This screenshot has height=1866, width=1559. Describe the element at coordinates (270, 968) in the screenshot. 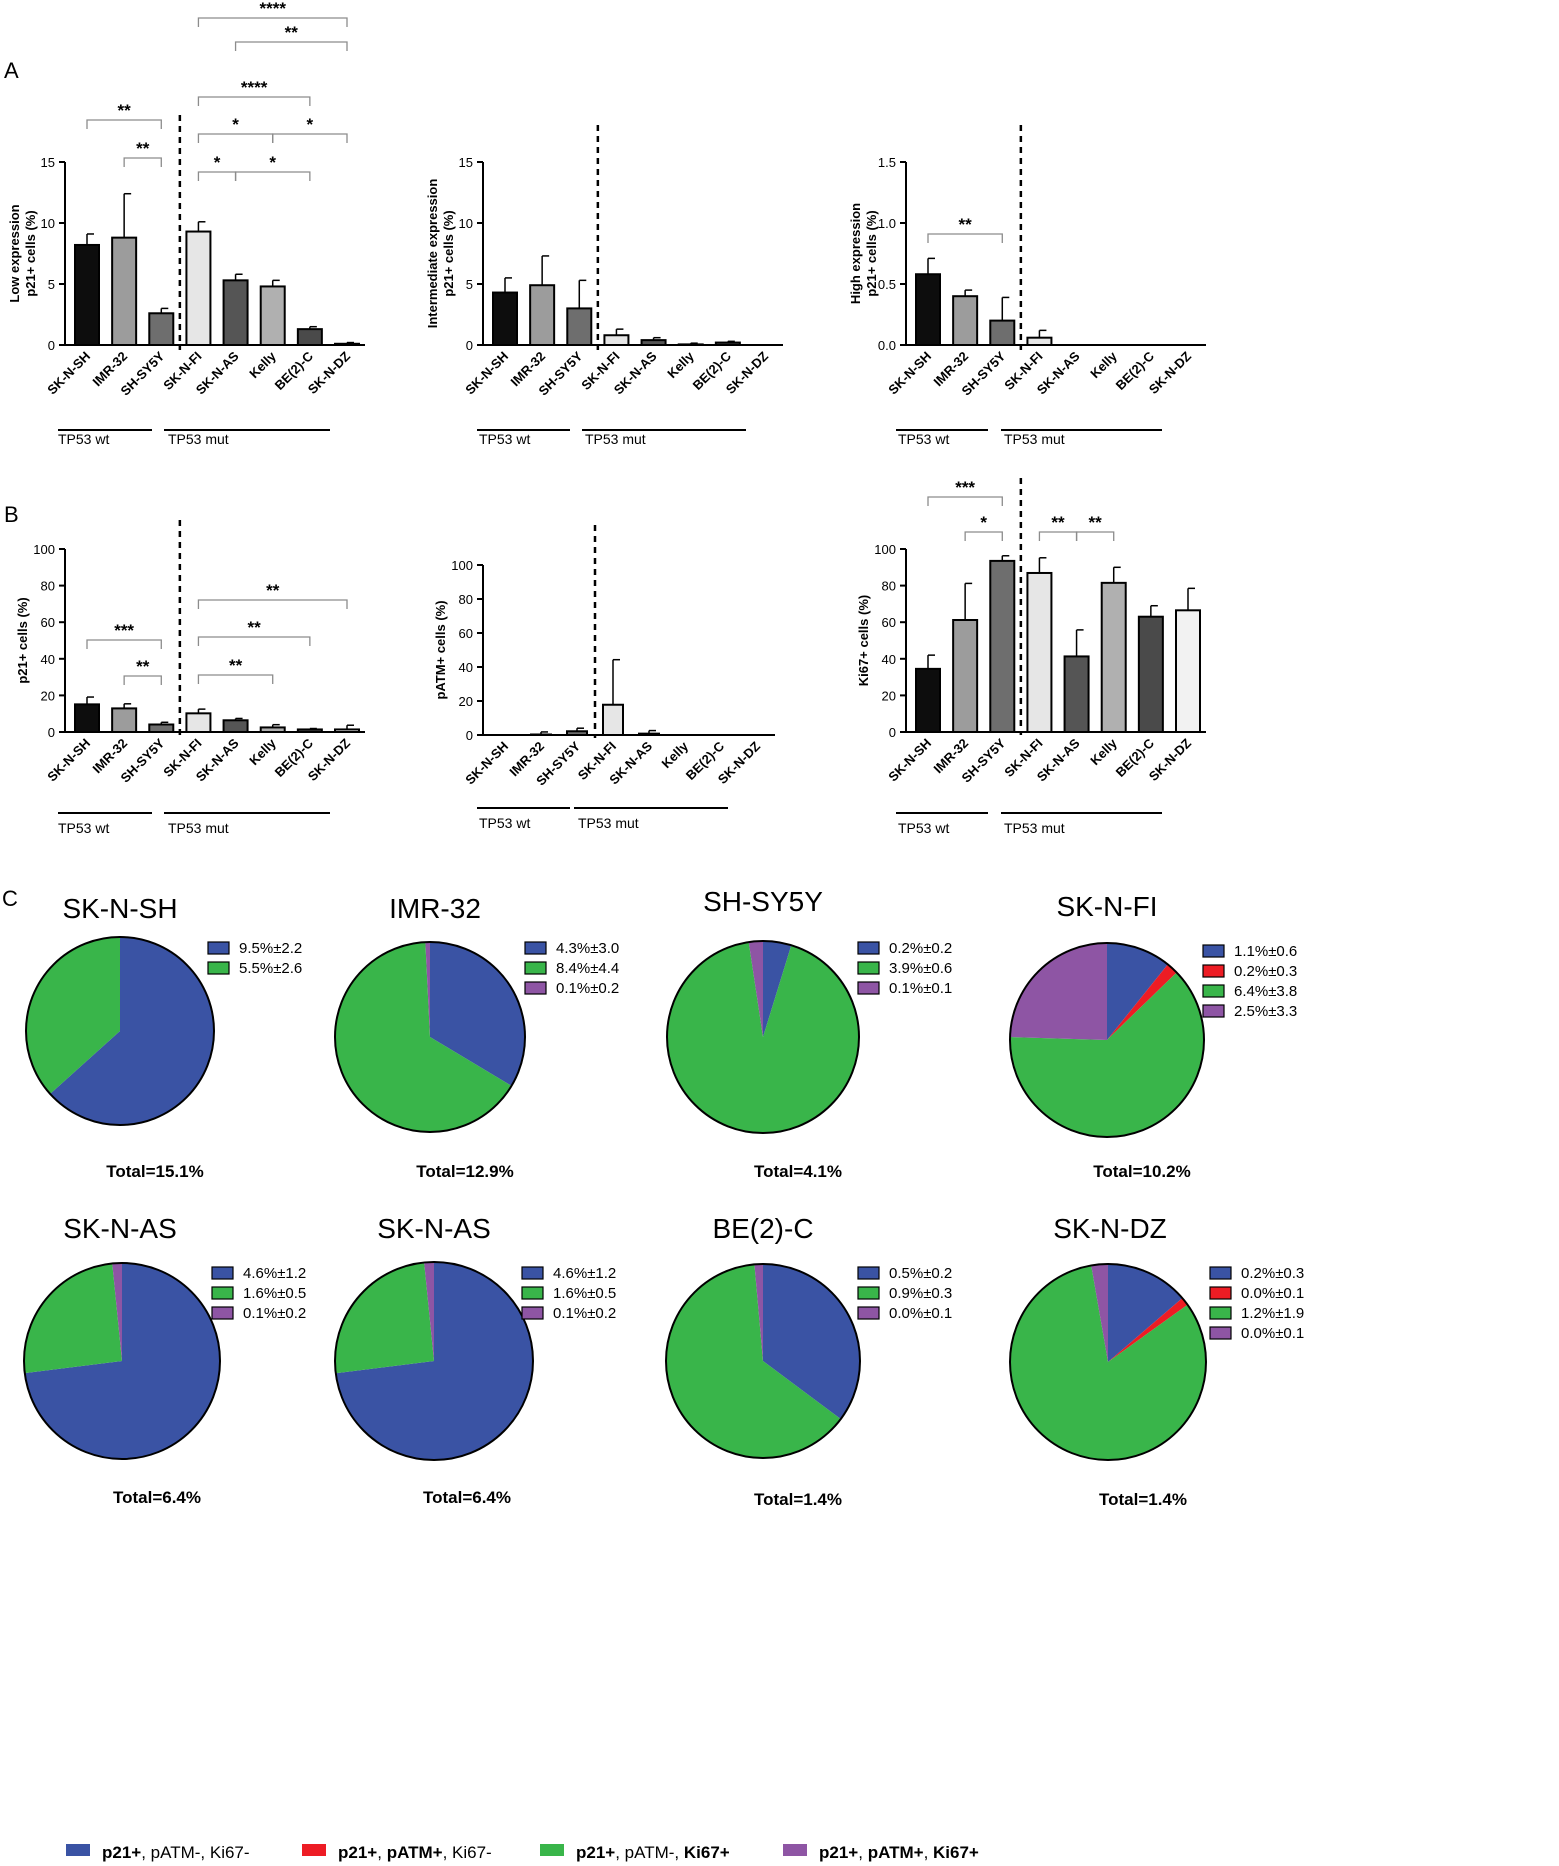

I see `pie-legend-label: 5.5%±2.6` at that location.